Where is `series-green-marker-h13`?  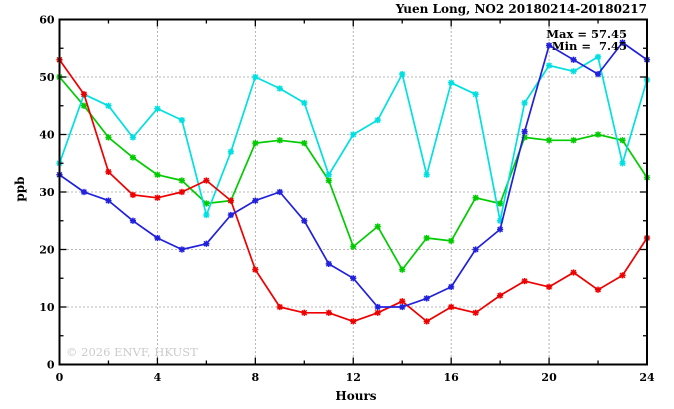 series-green-marker-h13 is located at coordinates (377, 226).